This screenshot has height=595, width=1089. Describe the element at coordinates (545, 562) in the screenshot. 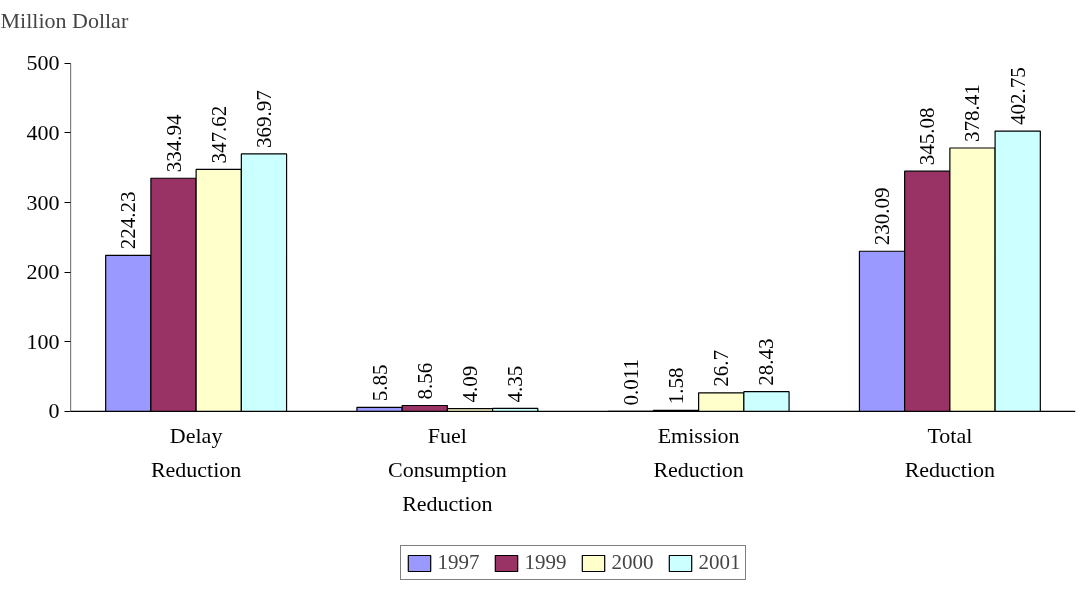

I see `legend-label: 1999` at that location.